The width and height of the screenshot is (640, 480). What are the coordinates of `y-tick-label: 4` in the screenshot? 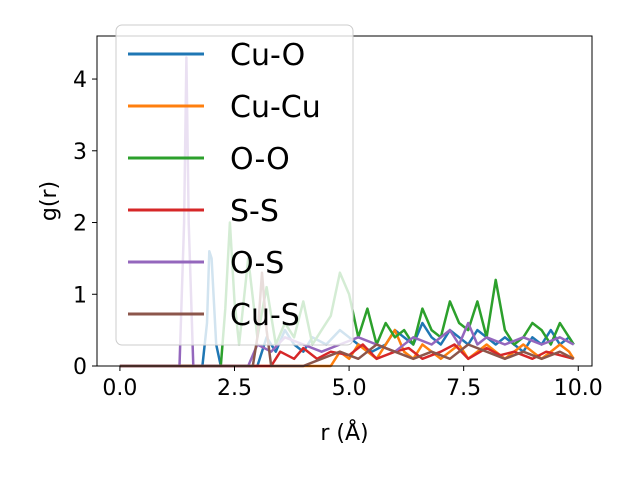 It's located at (80, 80).